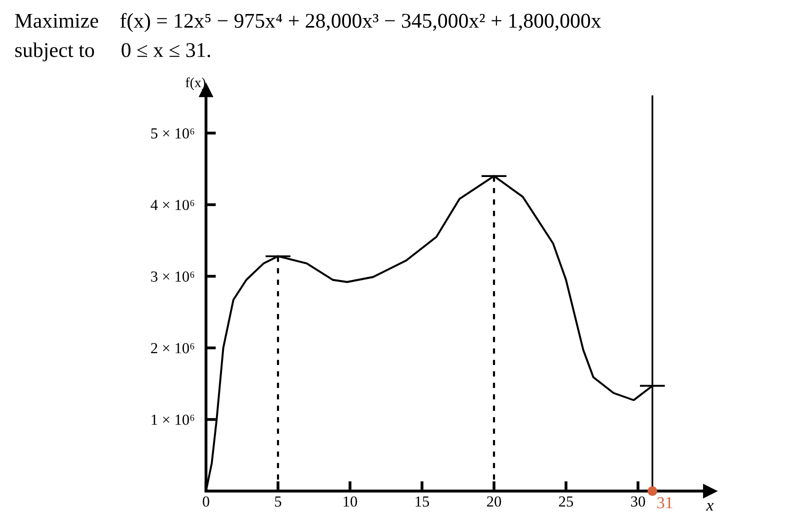 The image size is (800, 518). Describe the element at coordinates (278, 501) in the screenshot. I see `x-tick-label: 5` at that location.